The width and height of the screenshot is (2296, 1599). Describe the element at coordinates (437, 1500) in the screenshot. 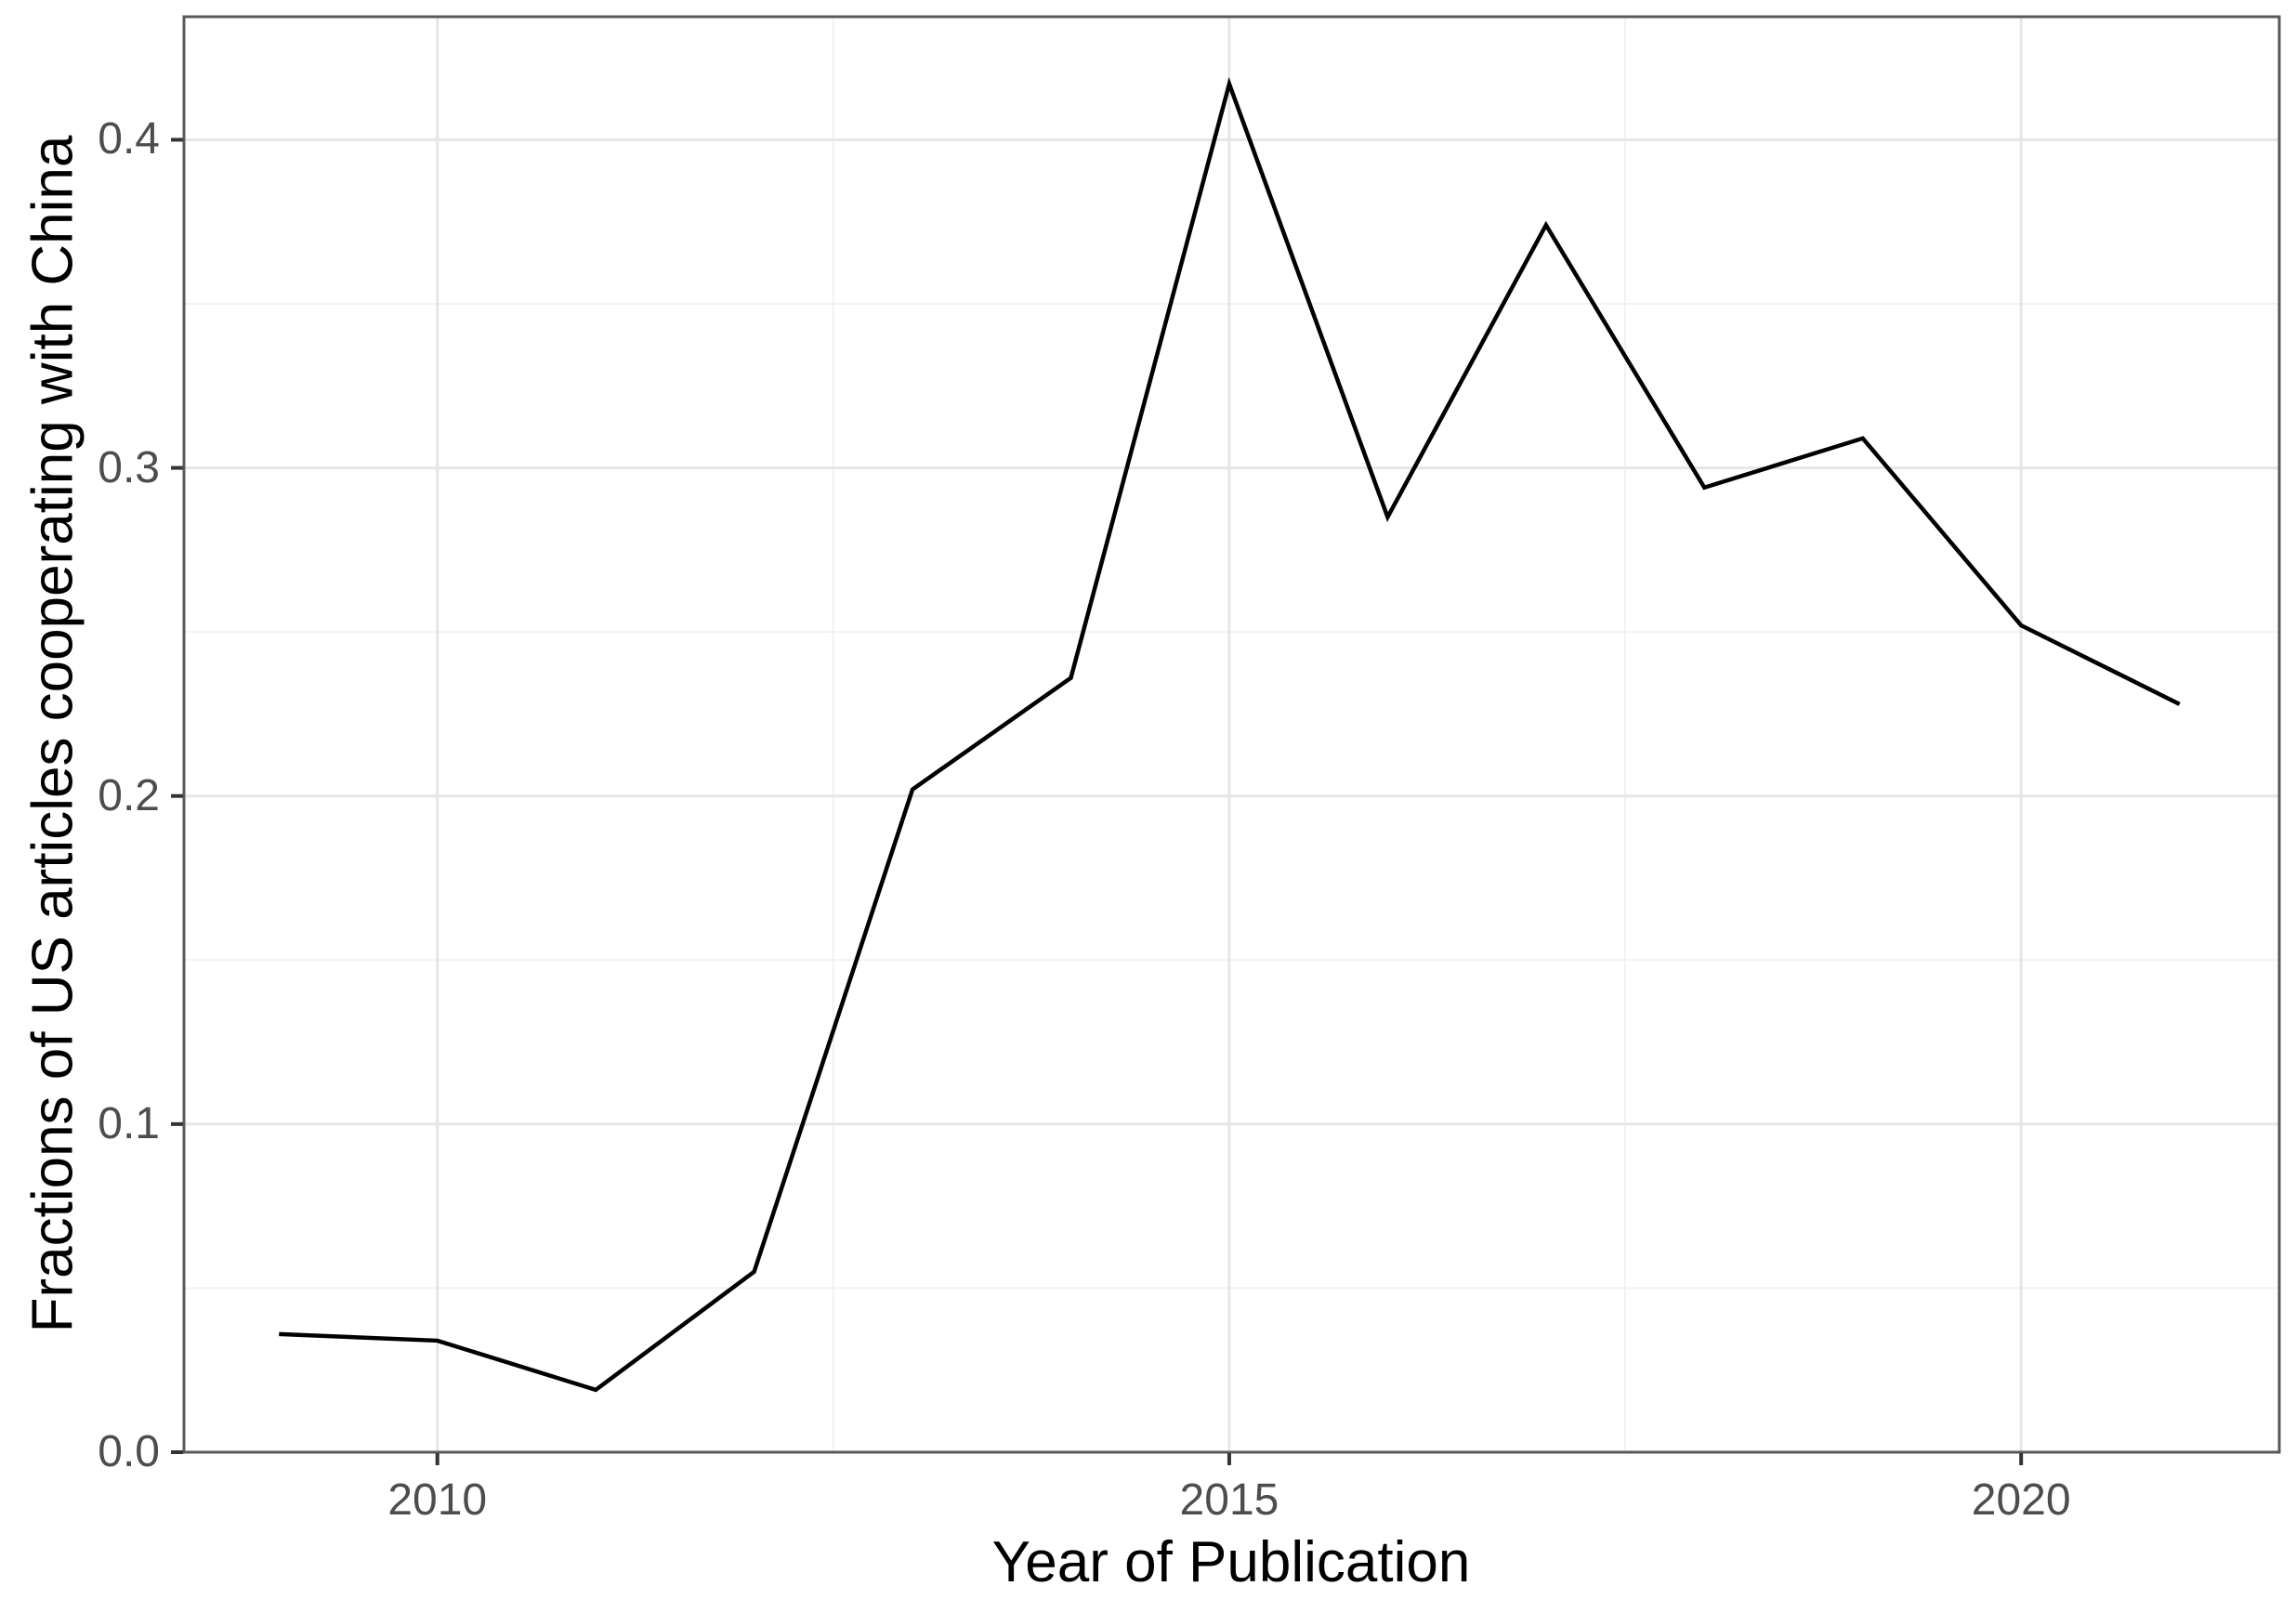

I see `x-axis-tick-label: 2010` at that location.